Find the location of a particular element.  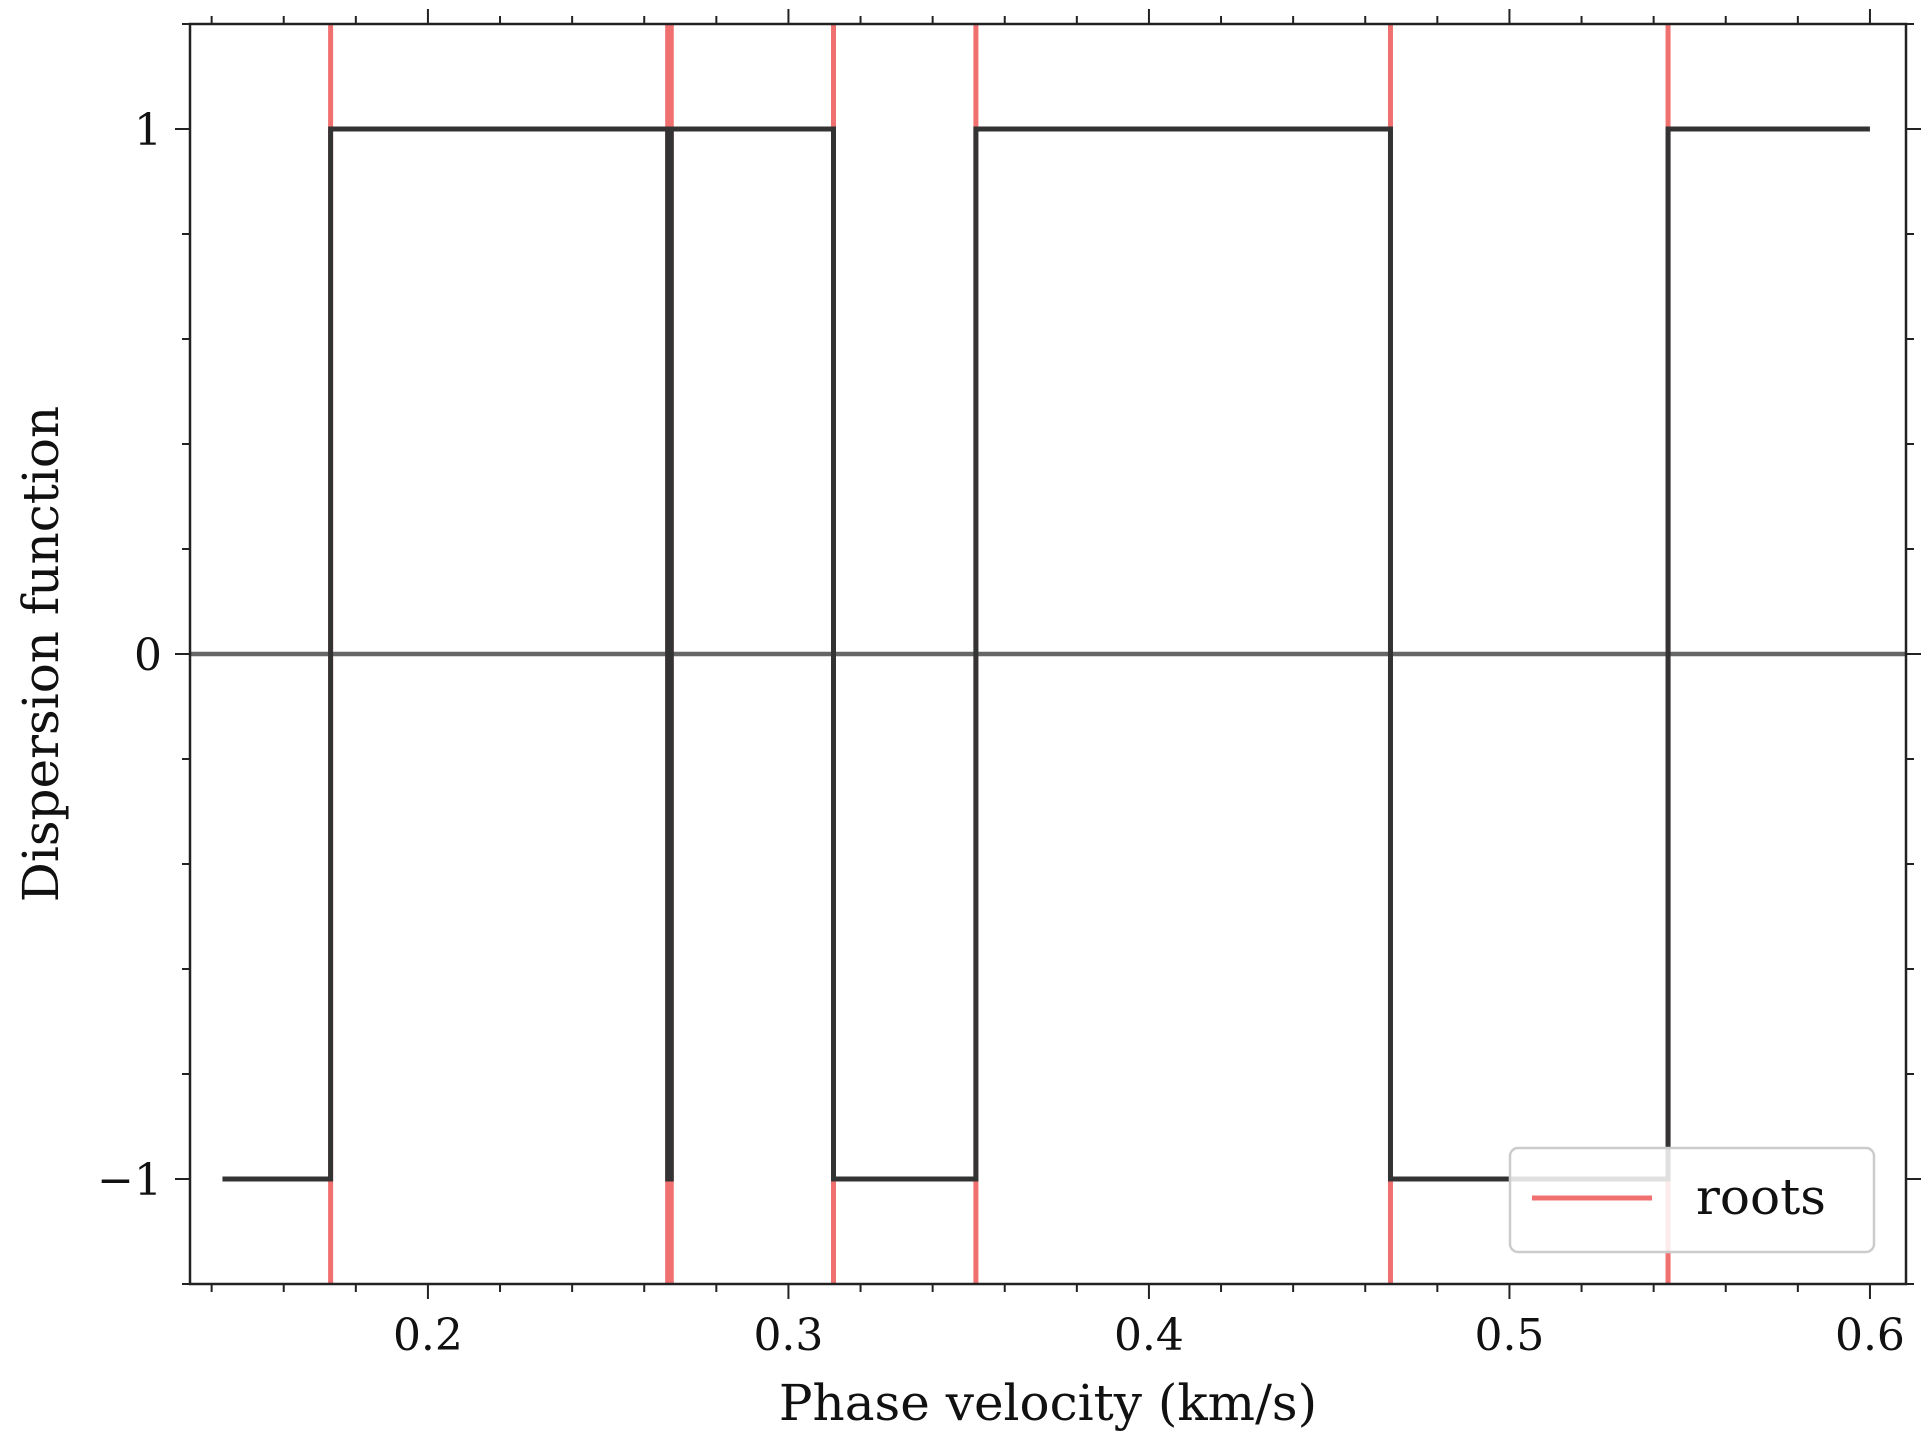

legend-label-roots: roots is located at coordinates (1761, 1197).